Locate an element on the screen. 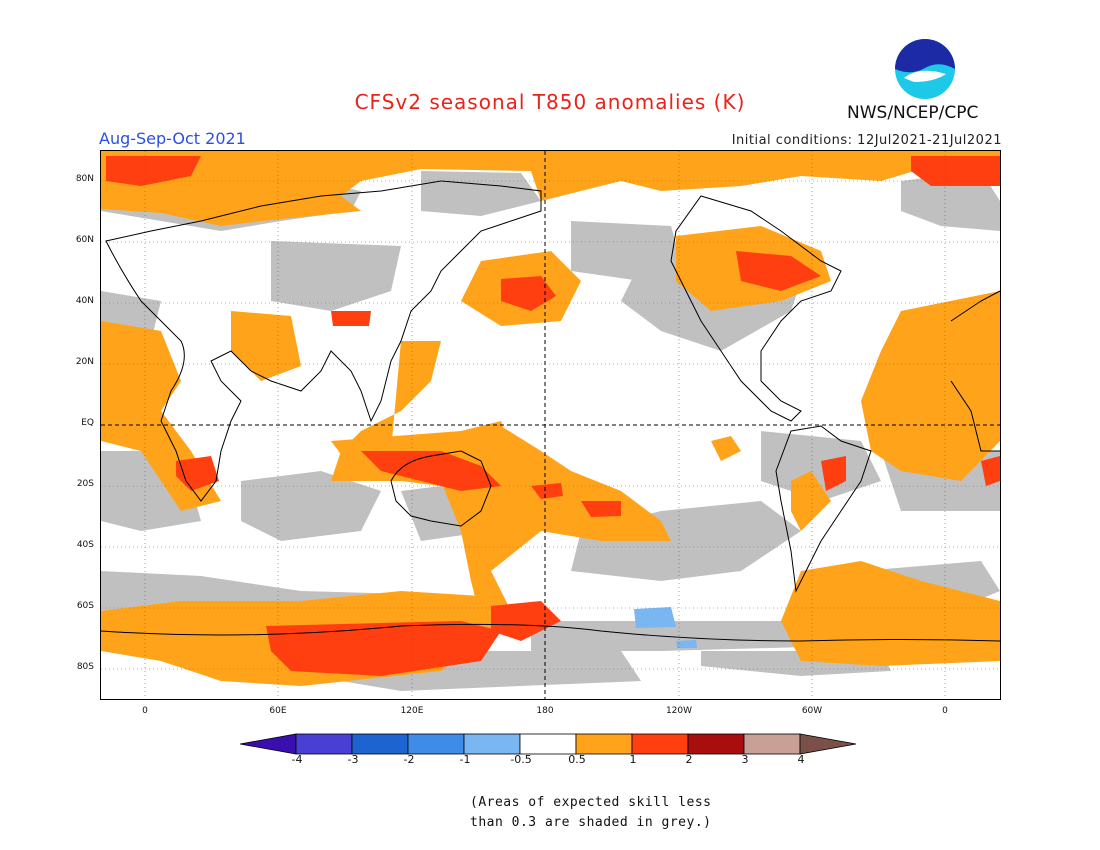 The width and height of the screenshot is (1100, 850). lat-label: 20S is located at coordinates (85, 484).